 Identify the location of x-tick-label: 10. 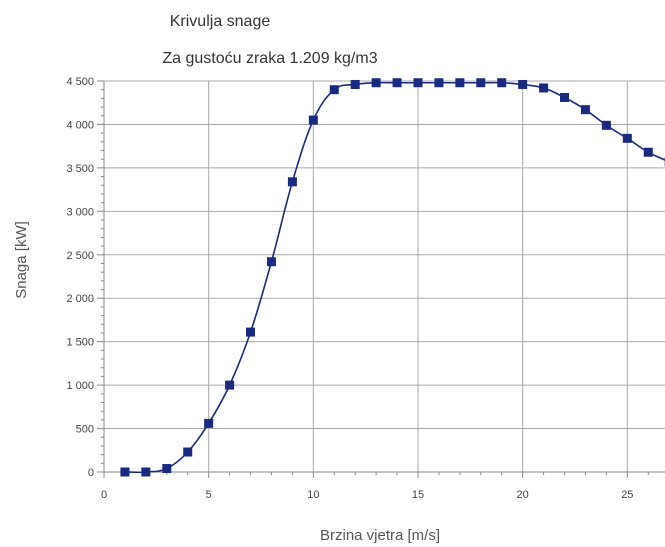
(313, 495).